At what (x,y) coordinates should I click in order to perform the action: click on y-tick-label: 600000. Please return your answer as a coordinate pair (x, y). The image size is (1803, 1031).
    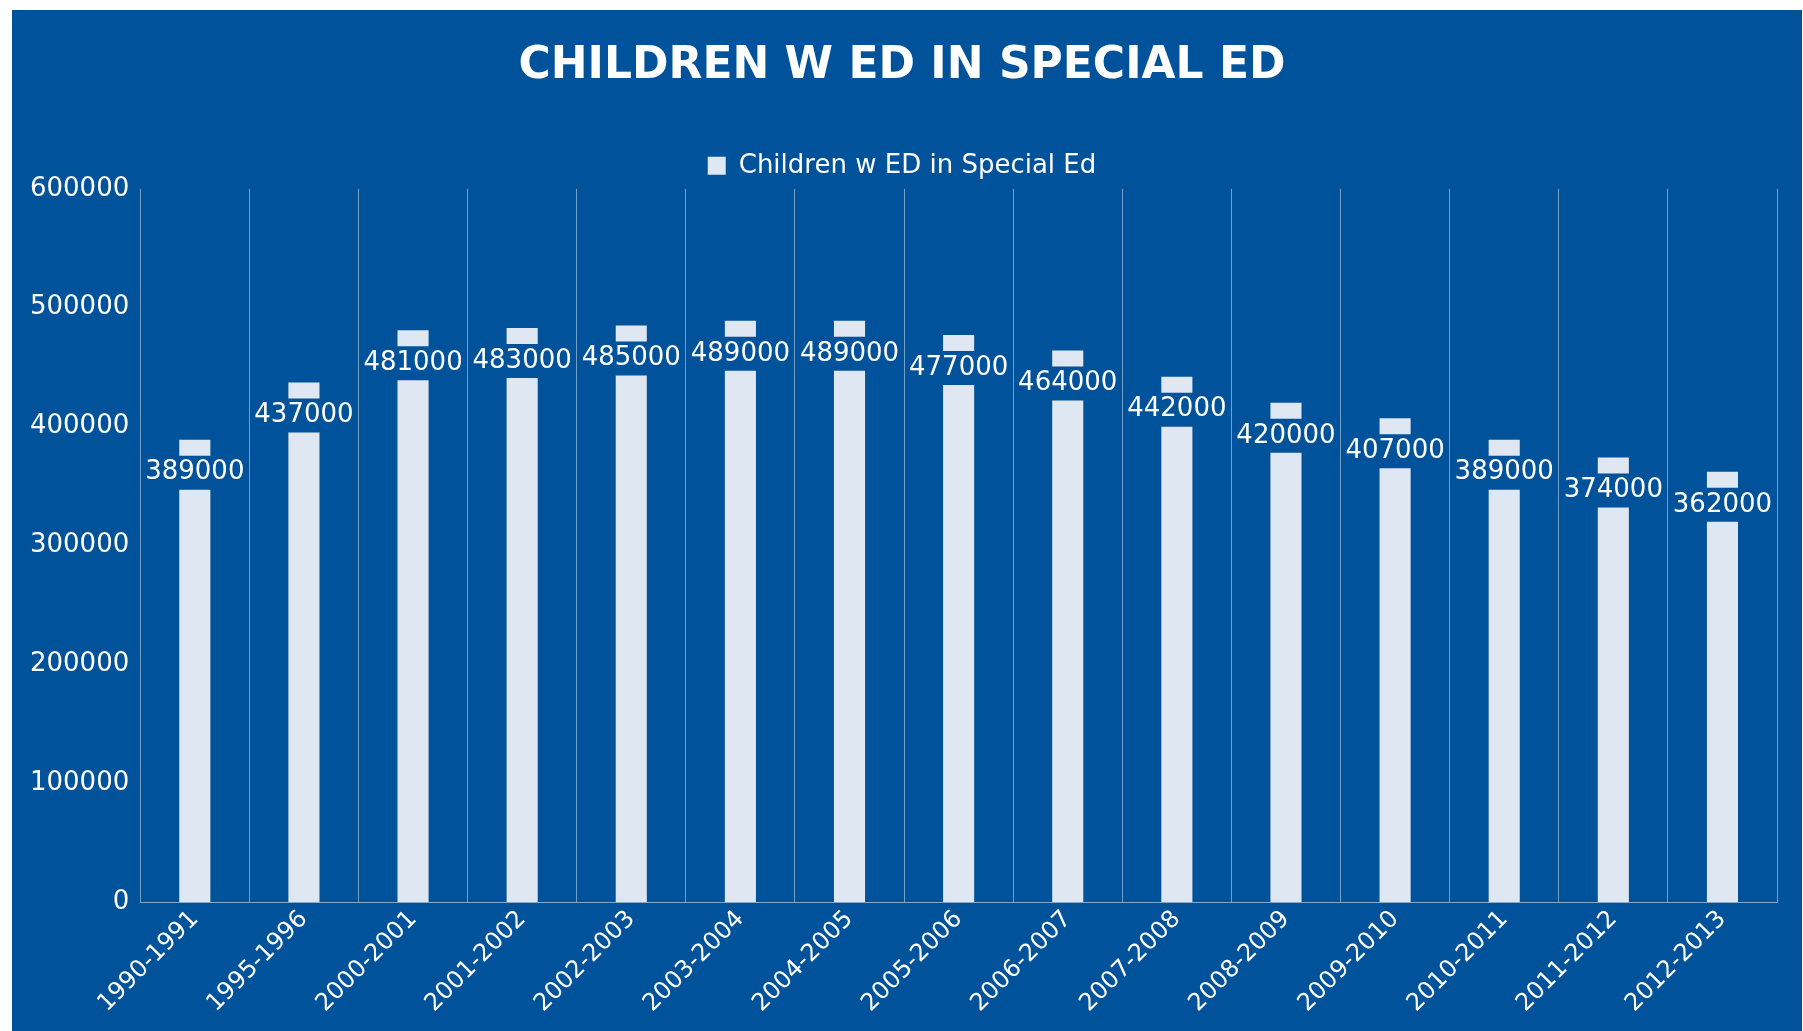
    Looking at the image, I should click on (79, 186).